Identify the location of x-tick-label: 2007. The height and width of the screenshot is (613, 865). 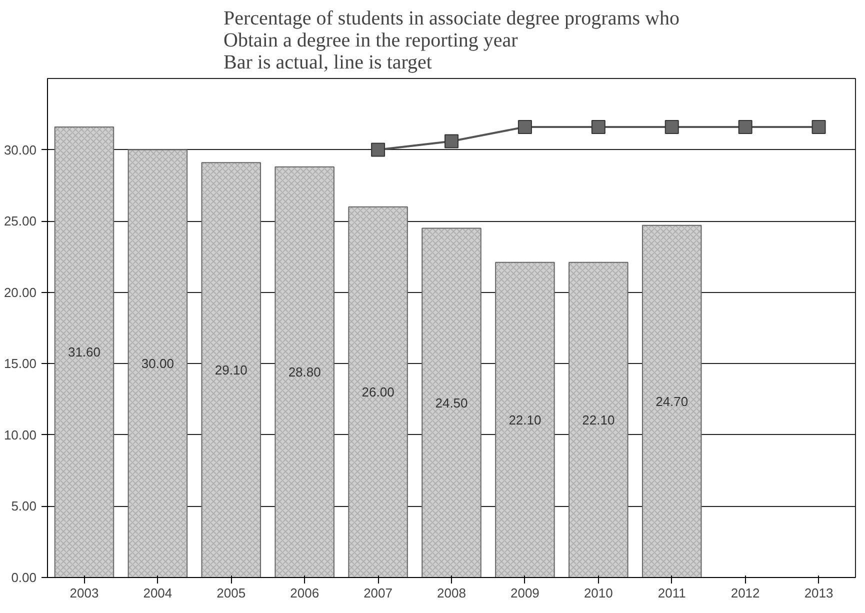
(378, 593).